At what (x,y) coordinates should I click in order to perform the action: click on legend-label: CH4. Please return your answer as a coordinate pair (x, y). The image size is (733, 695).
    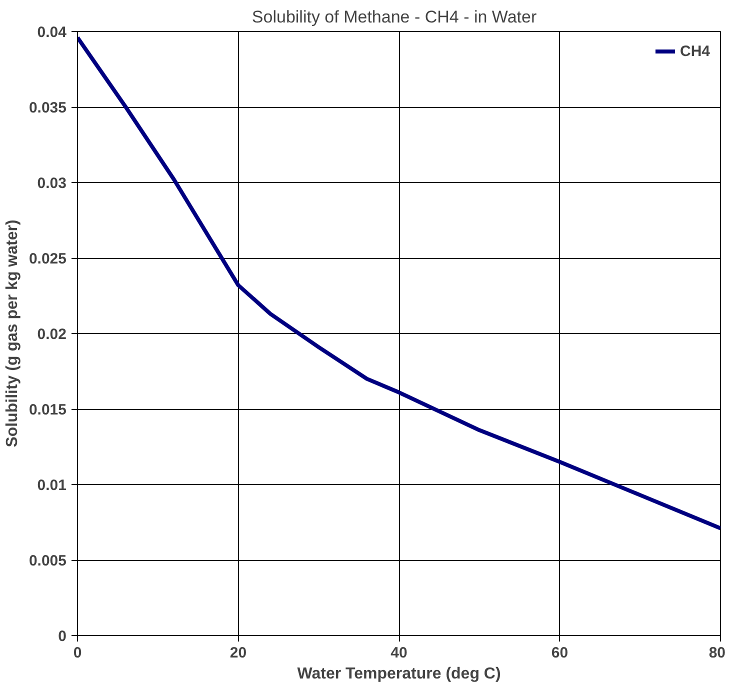
    Looking at the image, I should click on (695, 51).